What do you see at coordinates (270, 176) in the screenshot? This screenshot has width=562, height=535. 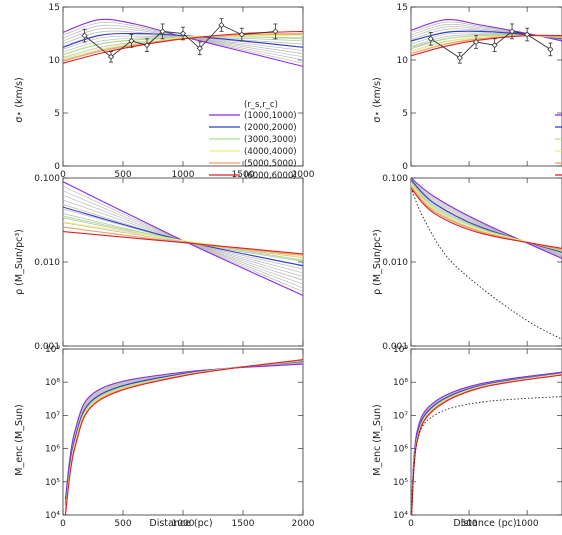 I see `legend-entry: (6000,6000)` at bounding box center [270, 176].